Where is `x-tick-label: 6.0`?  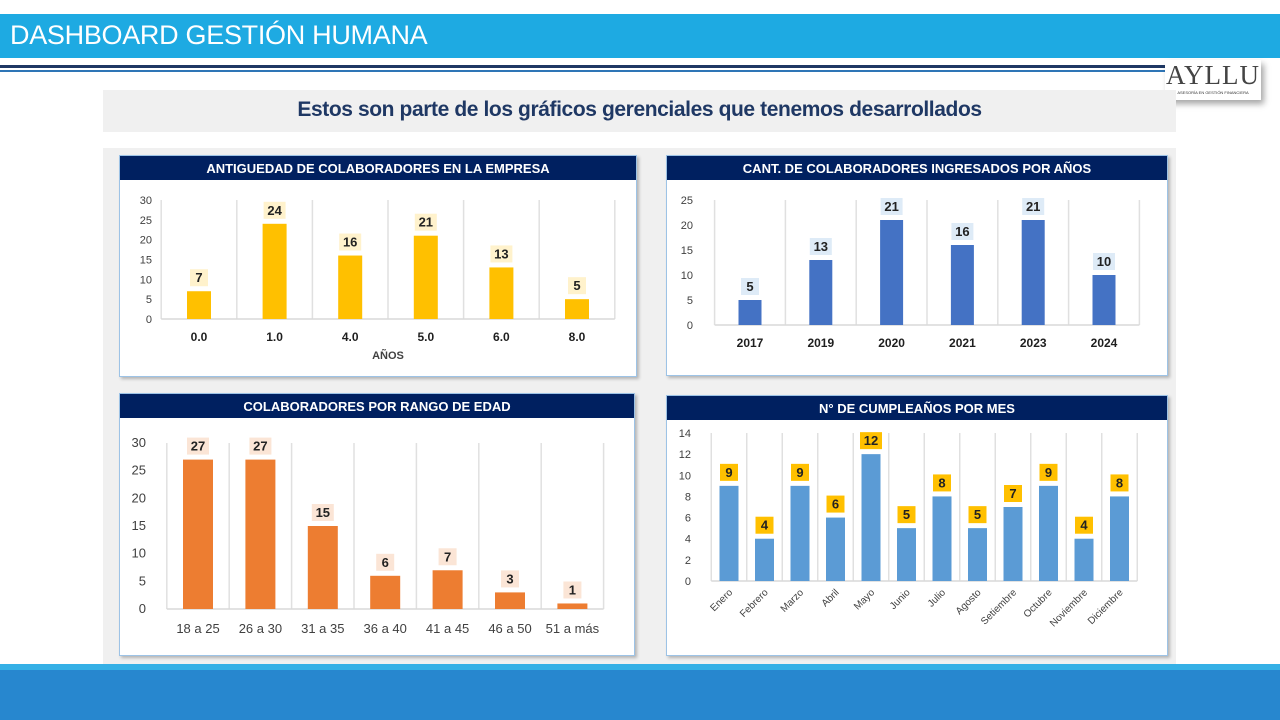 x-tick-label: 6.0 is located at coordinates (501, 337).